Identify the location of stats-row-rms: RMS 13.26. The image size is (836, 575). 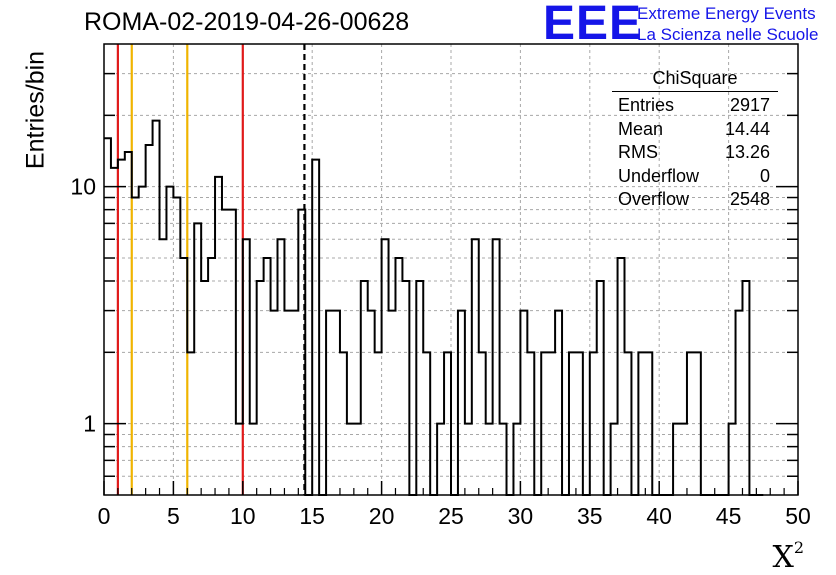
(695, 153).